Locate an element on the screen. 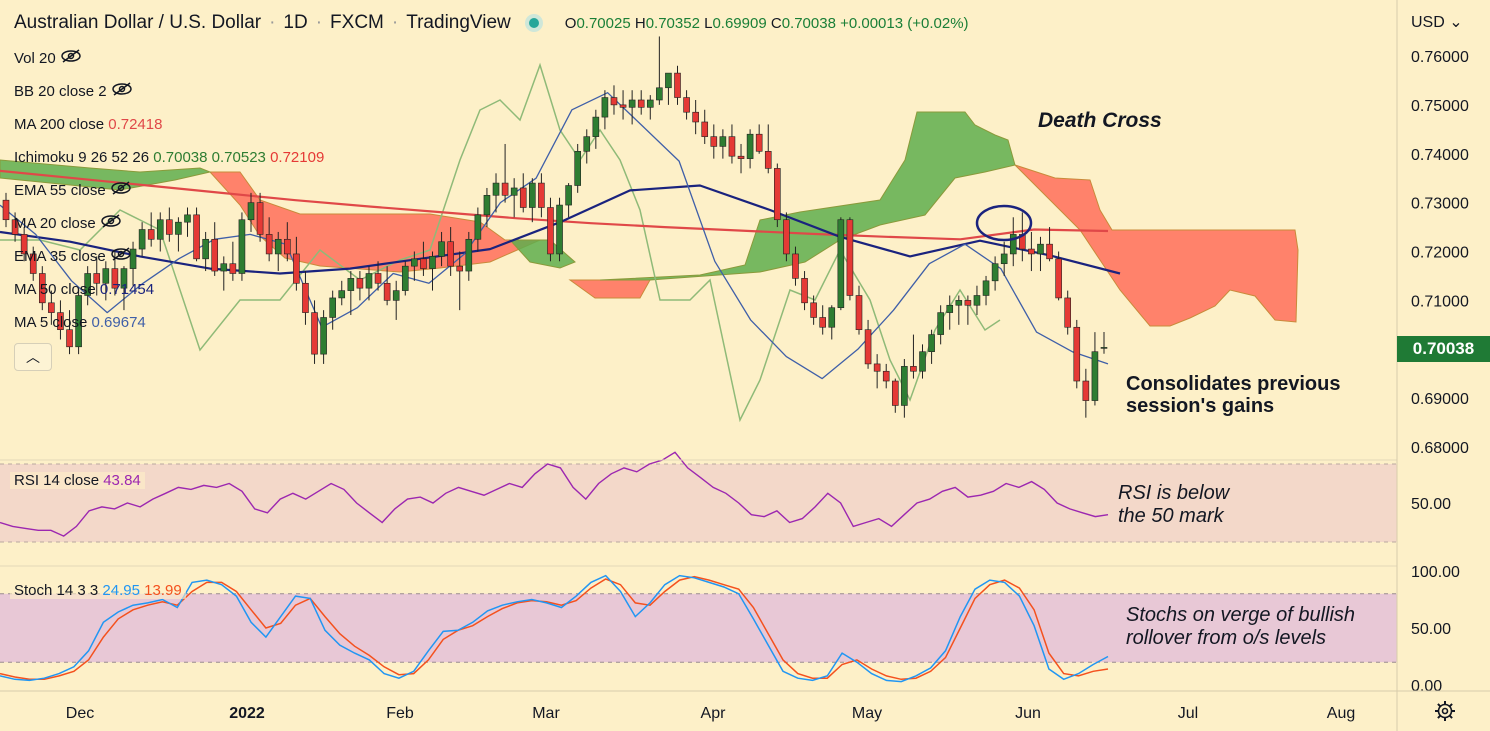 Image resolution: width=1490 pixels, height=731 pixels. gear-icon is located at coordinates (1445, 711).